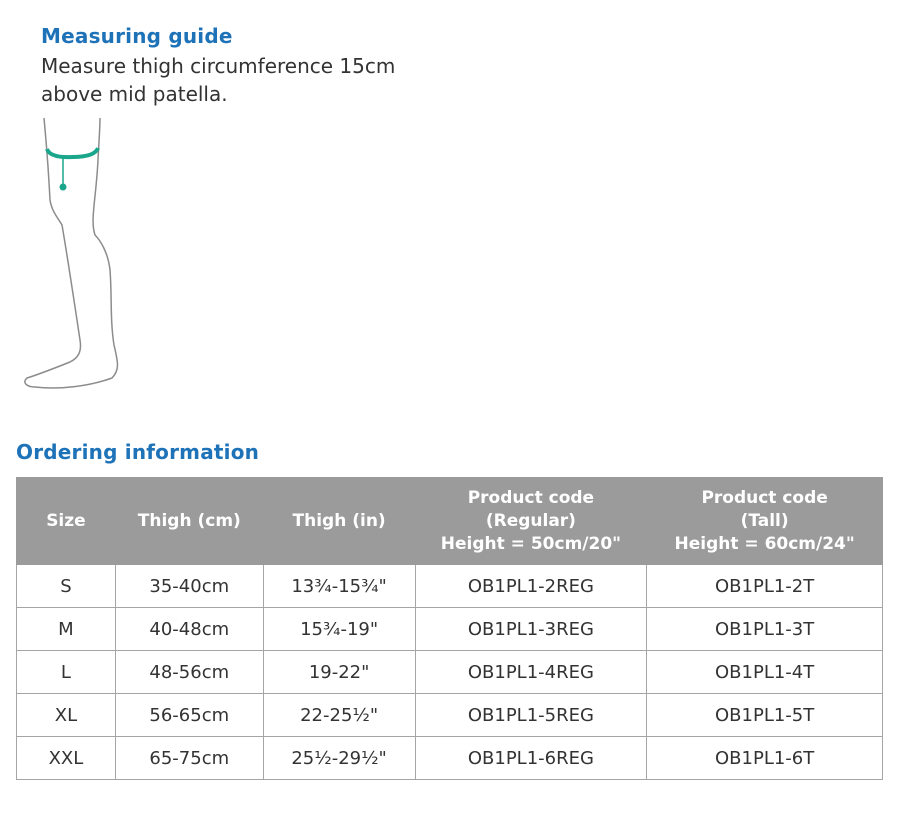  What do you see at coordinates (764, 629) in the screenshot?
I see `cell-product-code-tall: OB1PL1-3T` at bounding box center [764, 629].